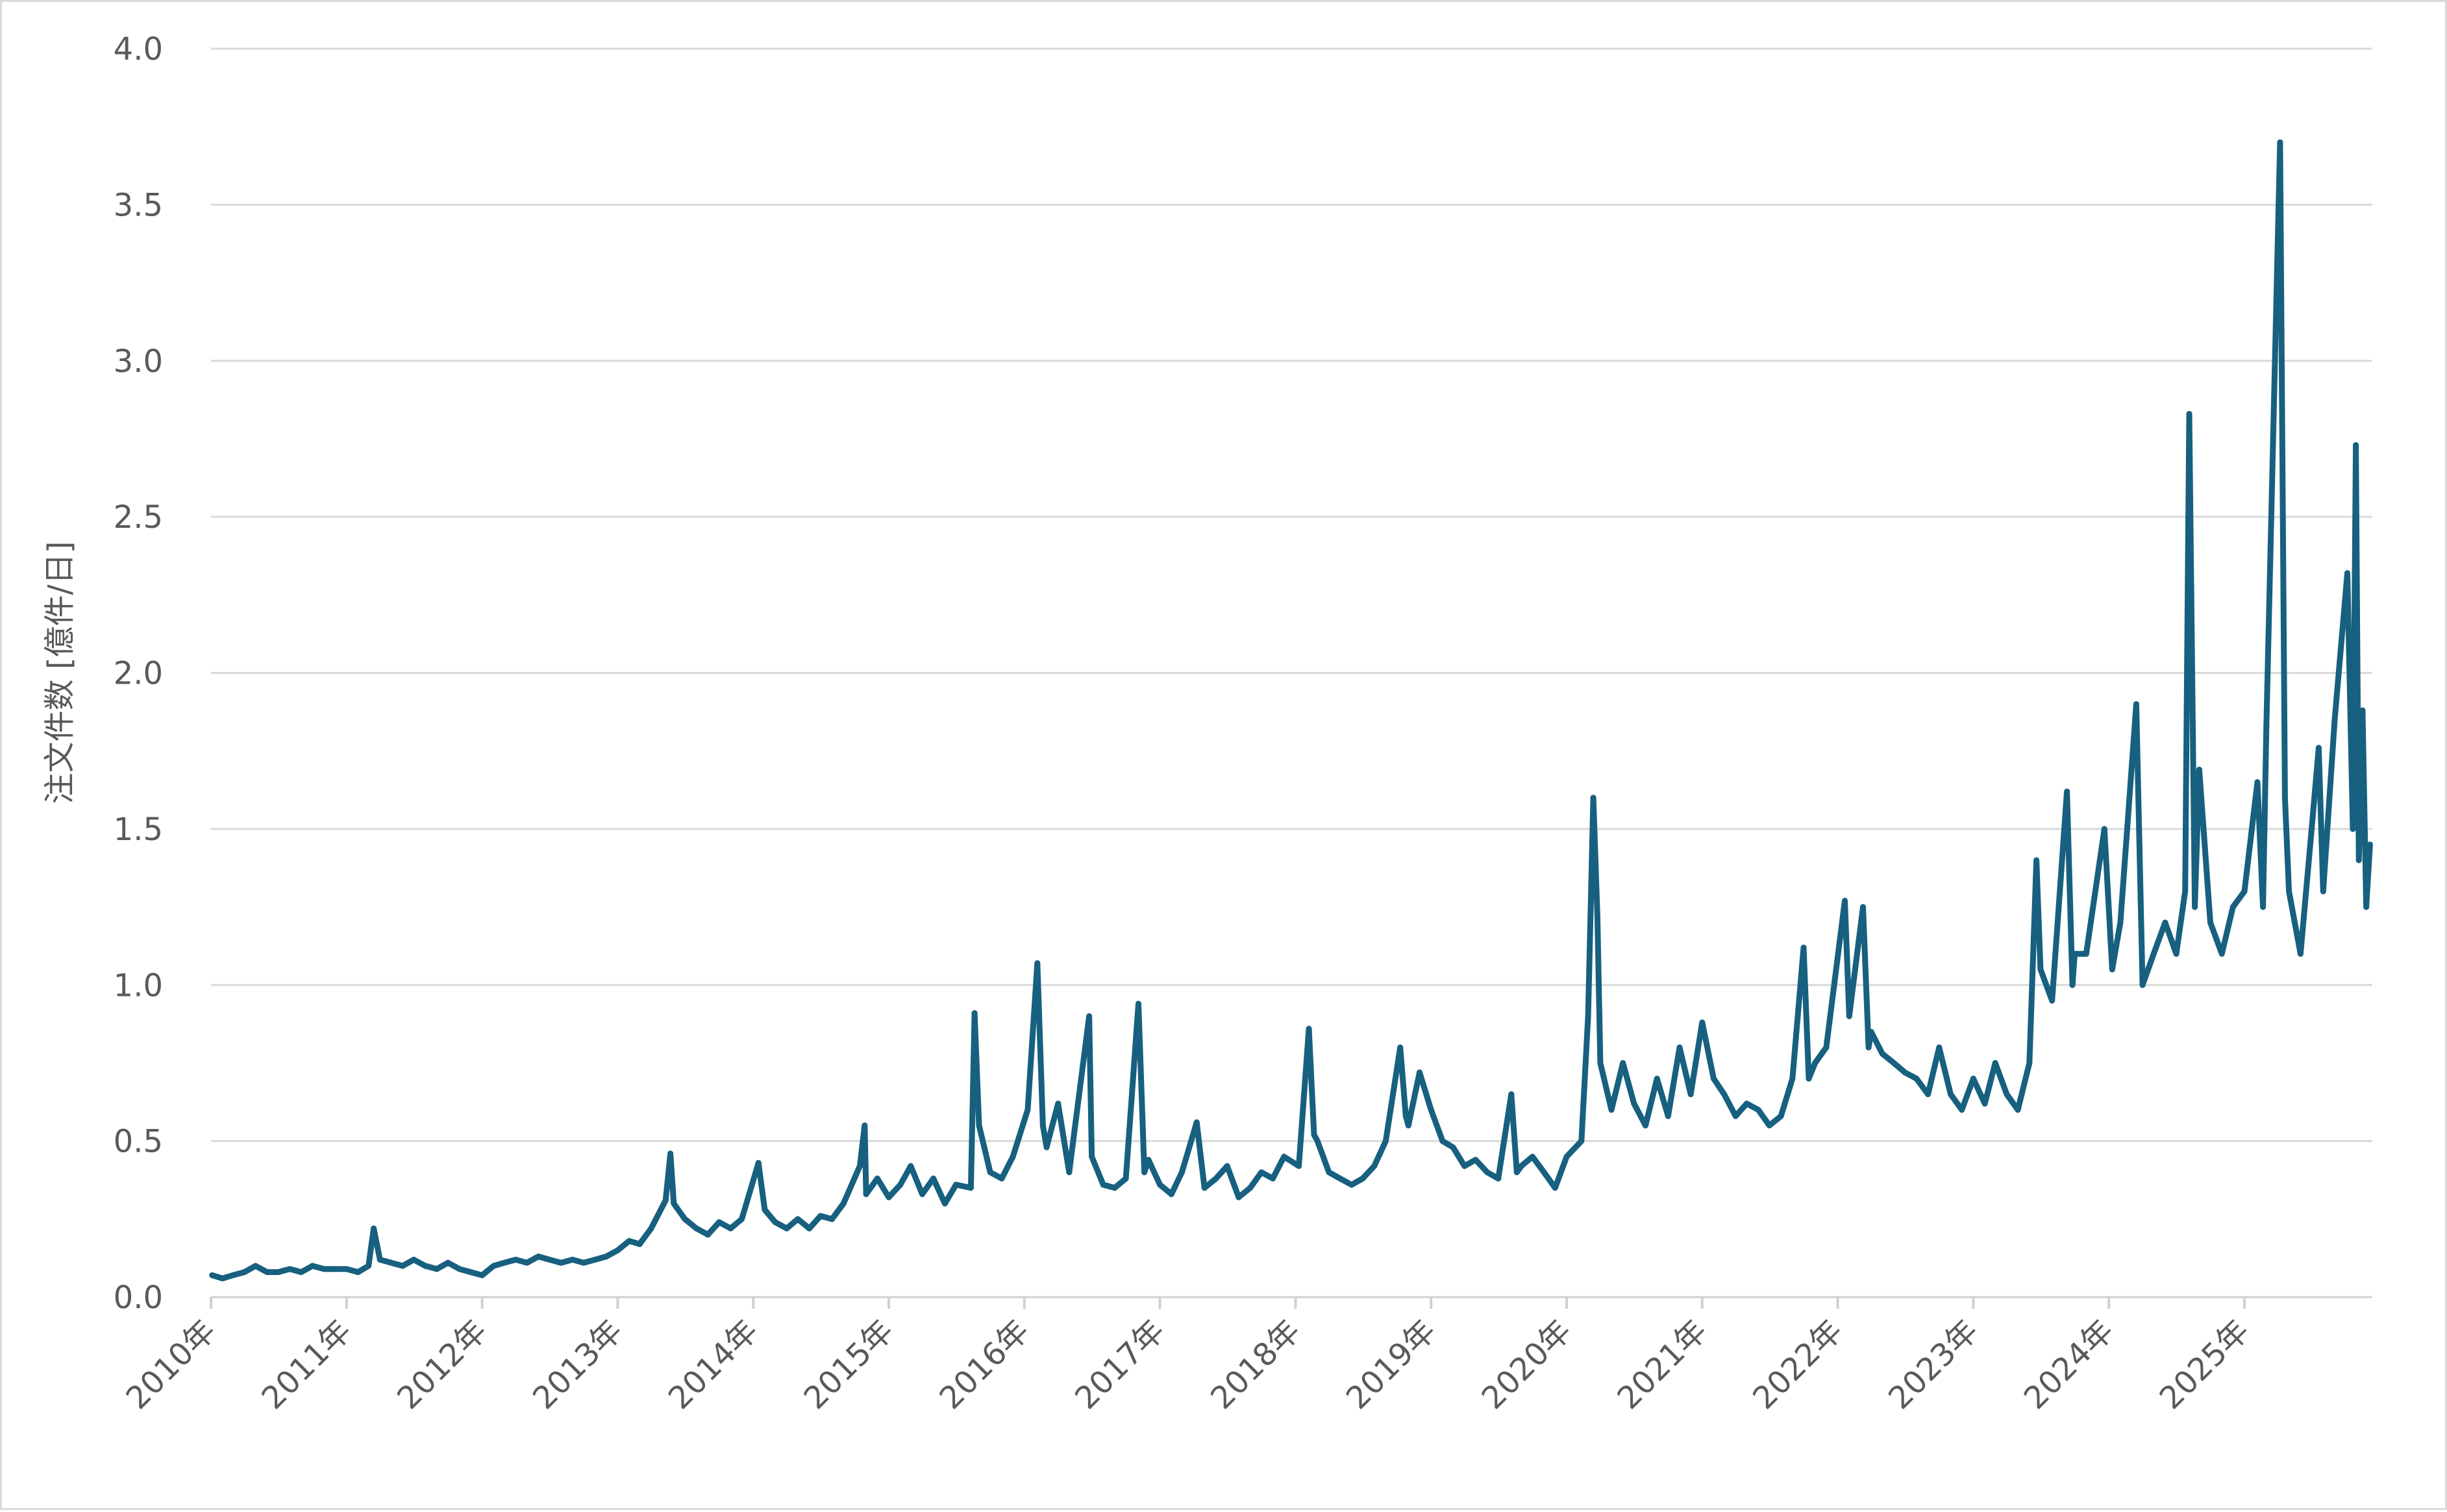 This screenshot has height=1512, width=2447. I want to click on x-tick-label: 2011年, so click(306, 1365).